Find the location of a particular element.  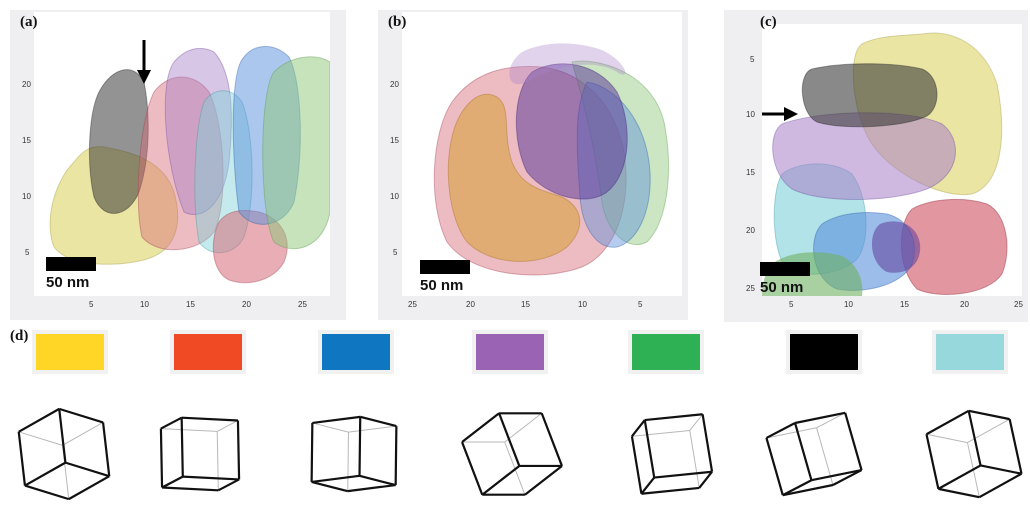

panel-label-d: (d) is located at coordinates (19, 336).